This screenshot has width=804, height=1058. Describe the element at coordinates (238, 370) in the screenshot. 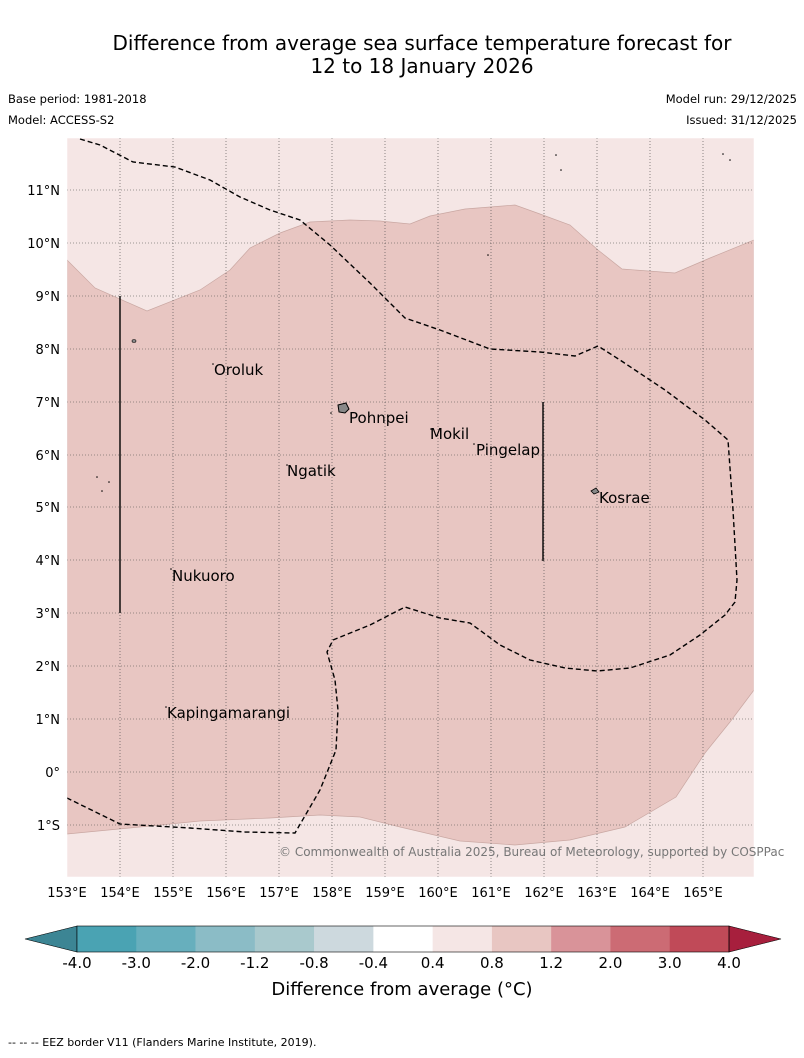

I see `place-label-oroluk: Oroluk` at that location.